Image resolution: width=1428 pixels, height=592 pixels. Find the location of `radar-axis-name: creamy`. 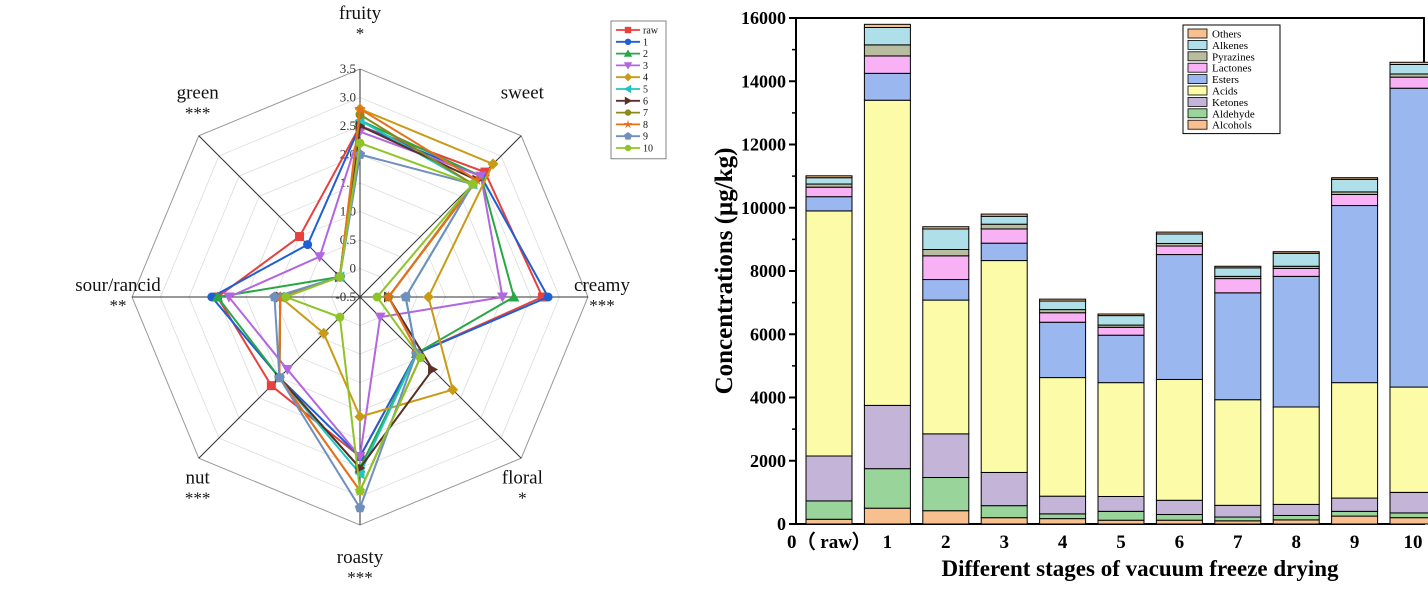

radar-axis-name: creamy is located at coordinates (602, 285).